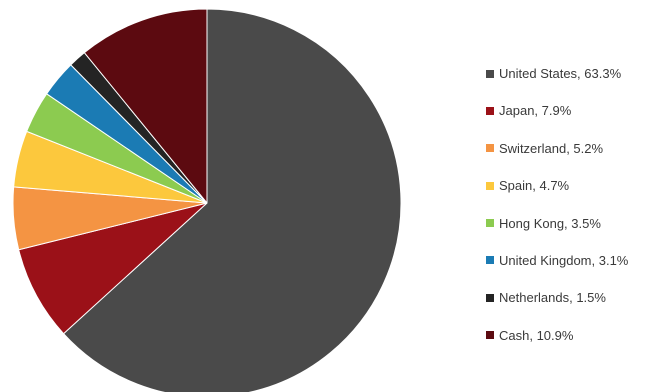 The width and height of the screenshot is (668, 392). Describe the element at coordinates (550, 223) in the screenshot. I see `legend-label: Hong Kong, 3.5%` at that location.